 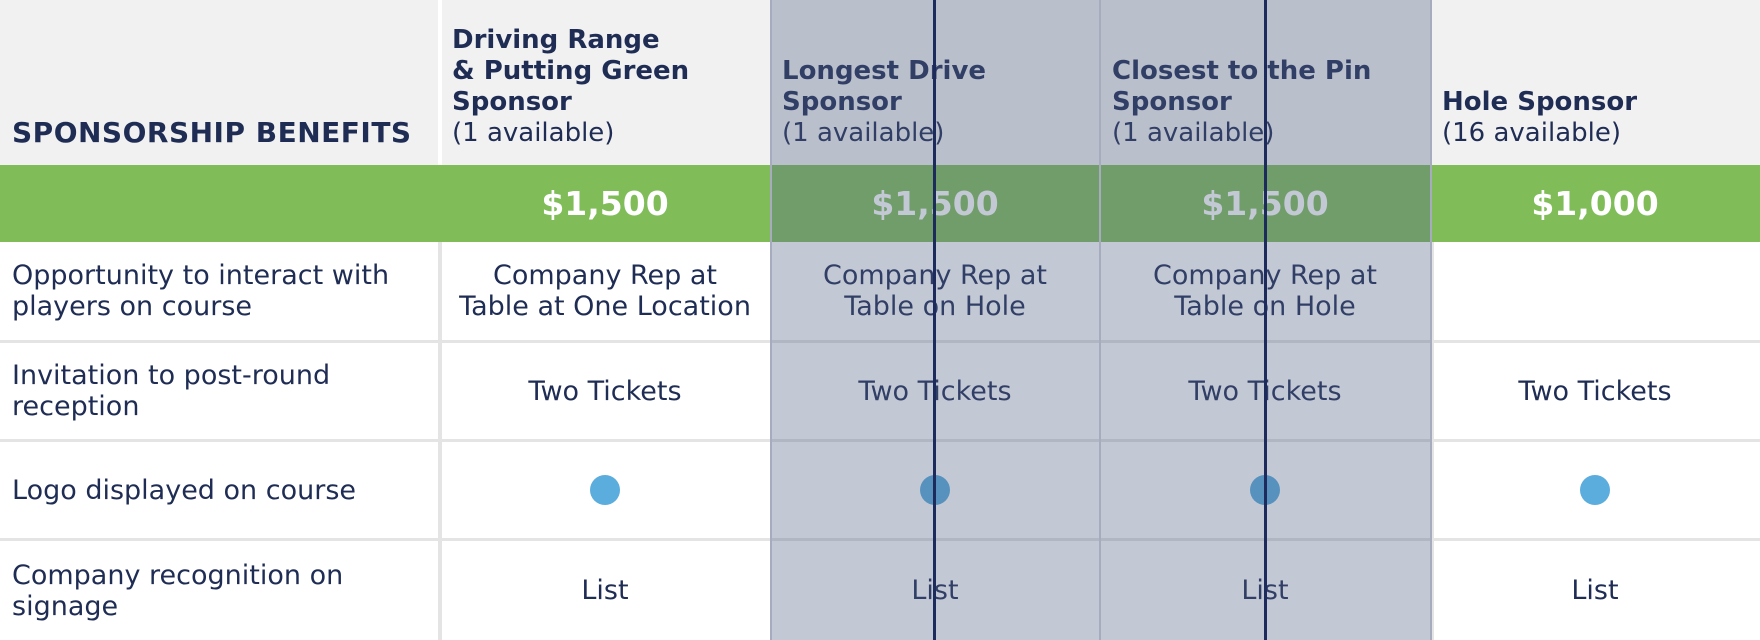 I want to click on column-title: Longest Drive Sponsor, so click(x=884, y=86).